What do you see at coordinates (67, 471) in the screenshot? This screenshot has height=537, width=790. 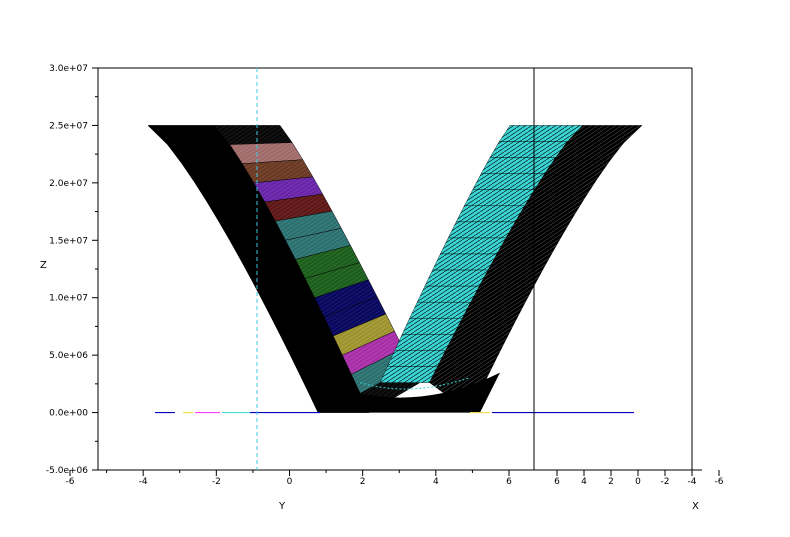 I see `z-tick-label: -5.0e+06` at bounding box center [67, 471].